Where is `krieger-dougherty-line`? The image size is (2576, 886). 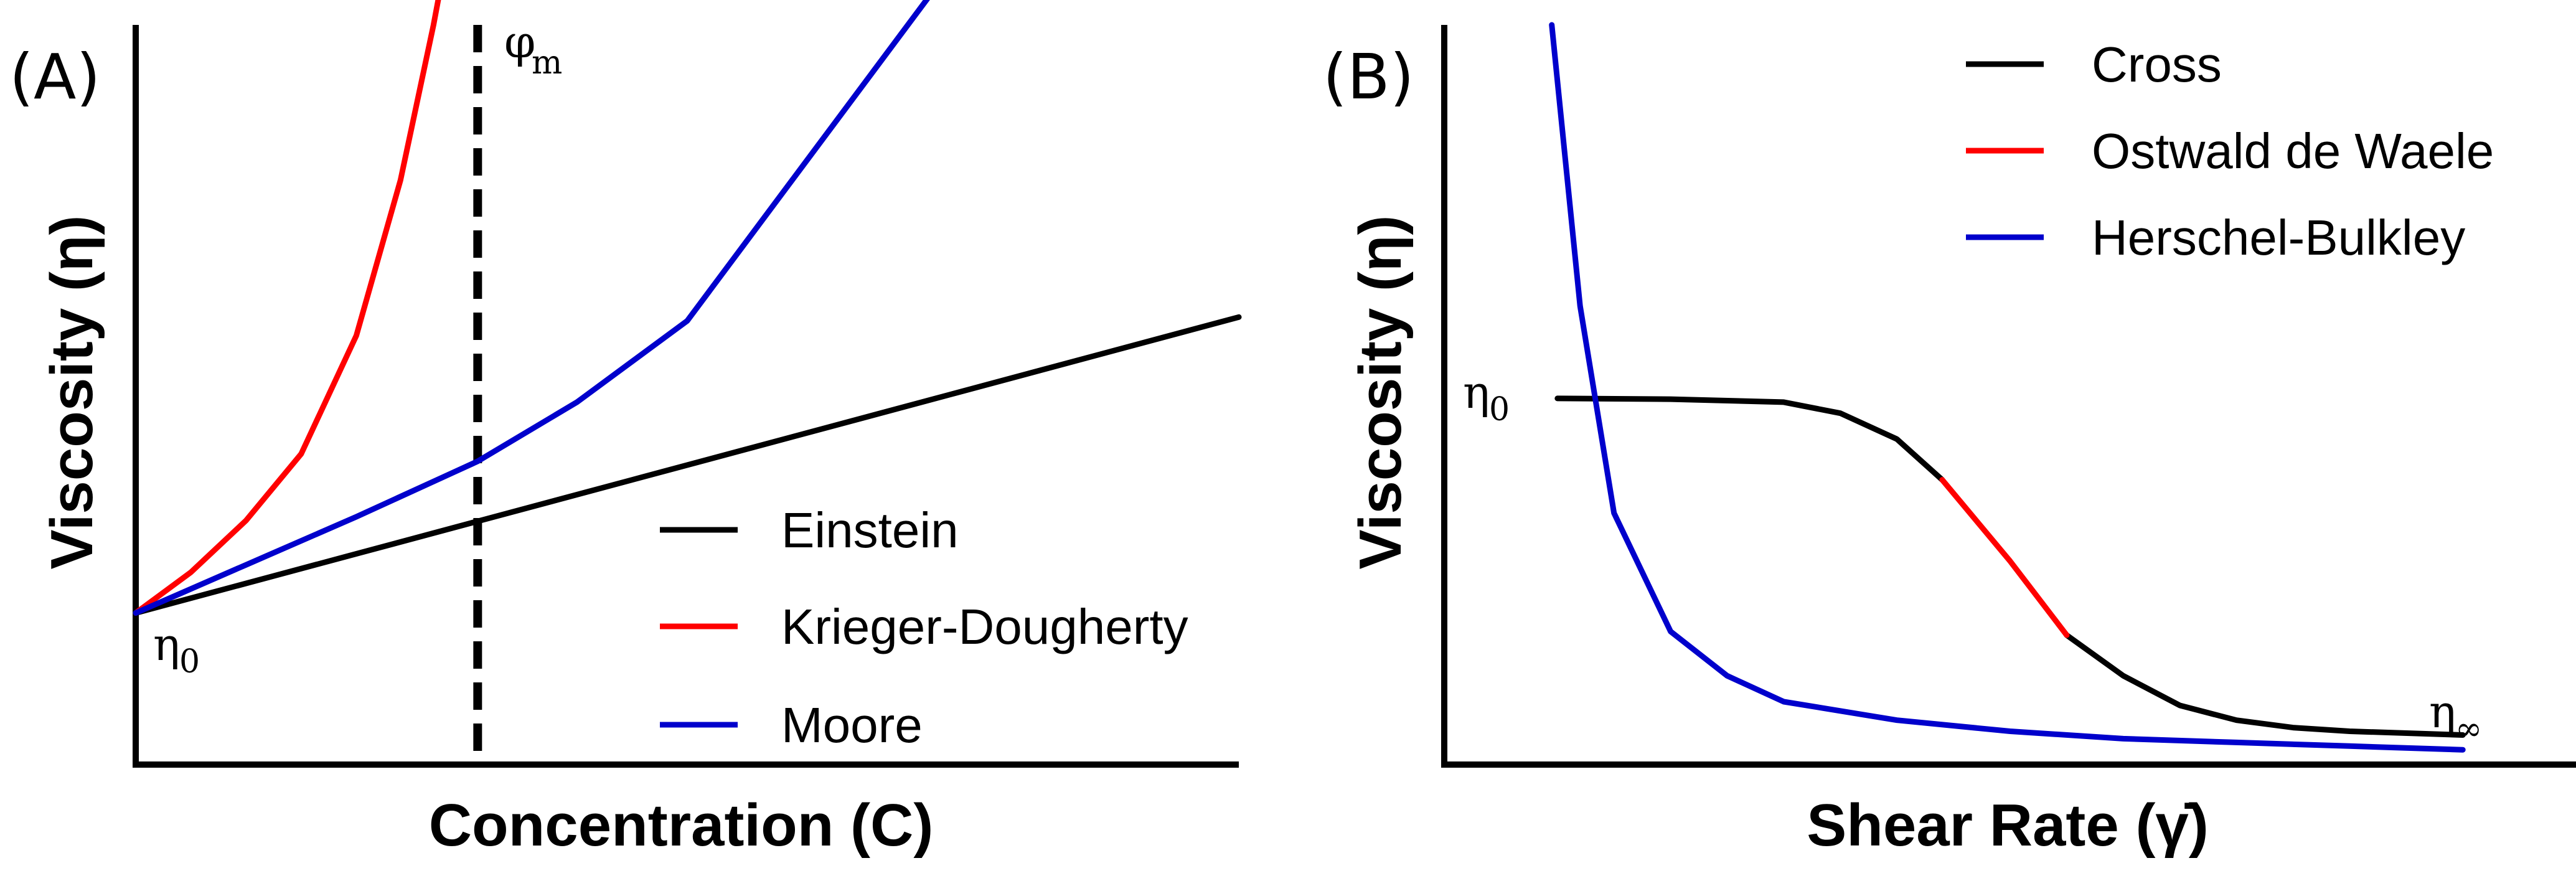 krieger-dougherty-line is located at coordinates (287, 308).